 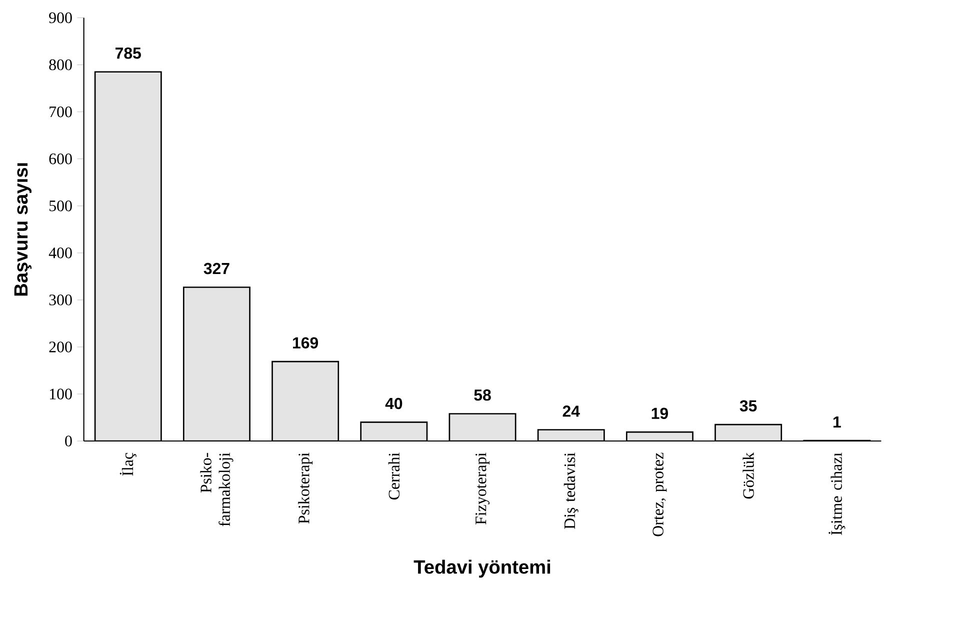 I want to click on y-tick-label: 200, so click(x=60, y=347).